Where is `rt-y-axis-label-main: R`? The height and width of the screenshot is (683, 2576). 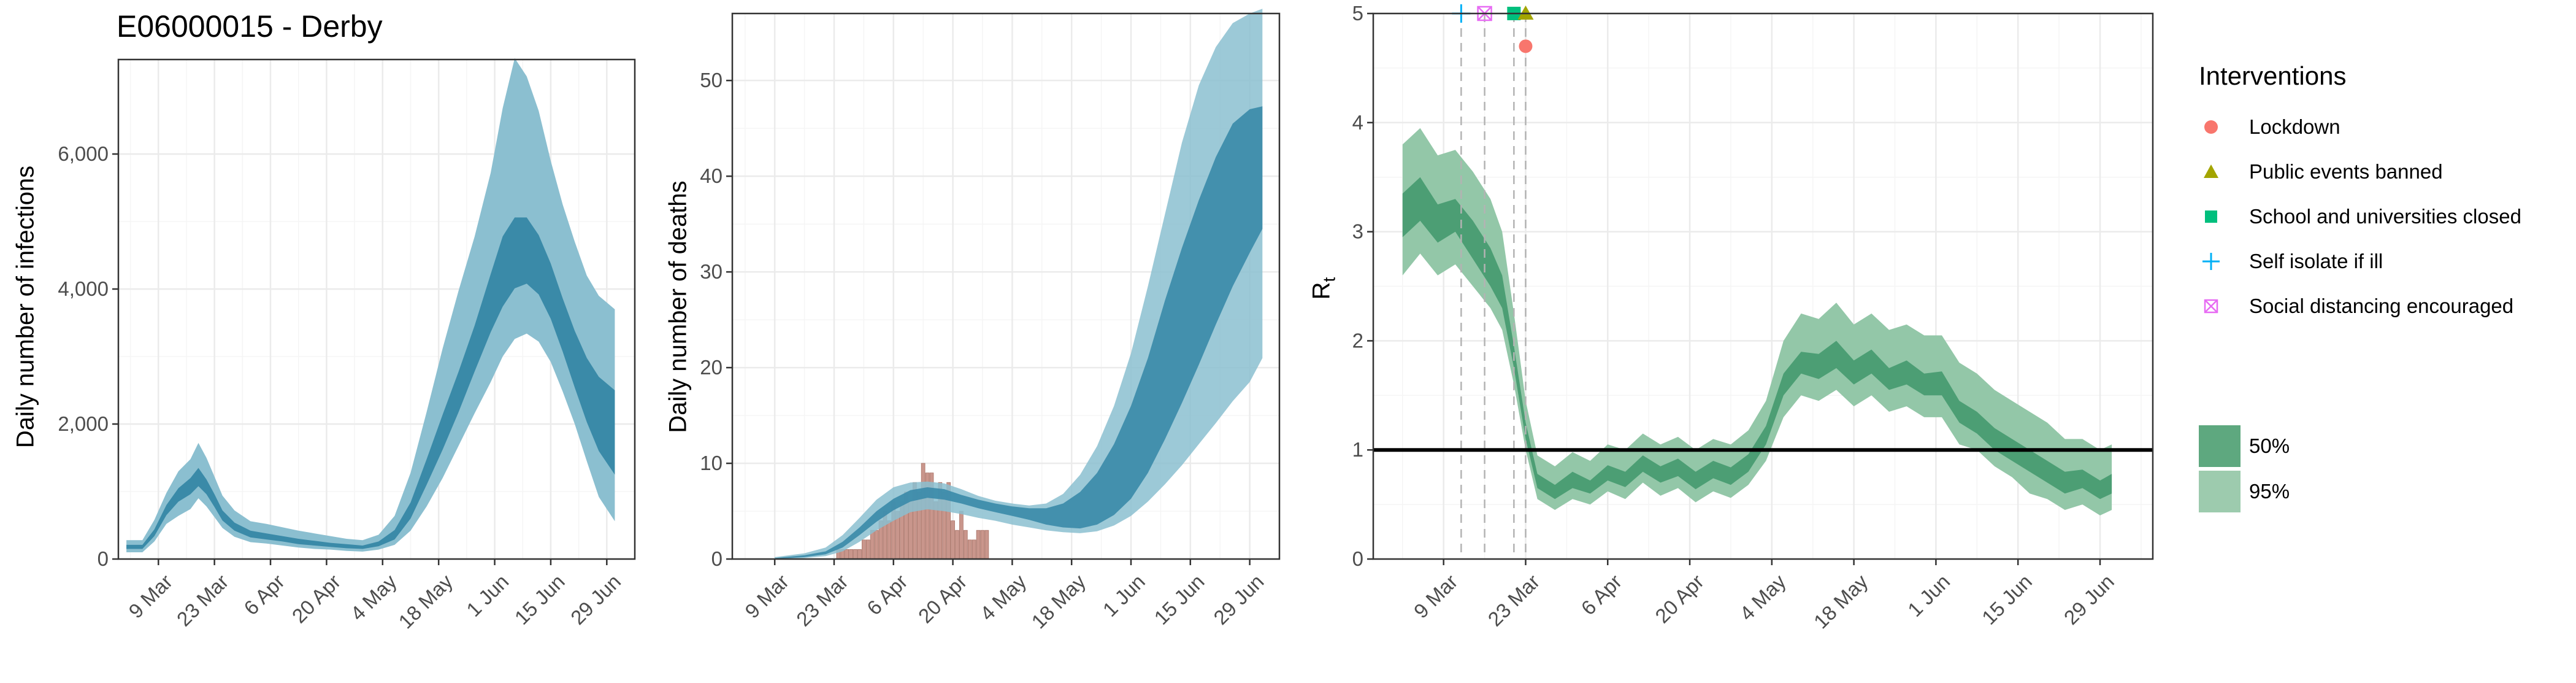
rt-y-axis-label-main: R is located at coordinates (1321, 291).